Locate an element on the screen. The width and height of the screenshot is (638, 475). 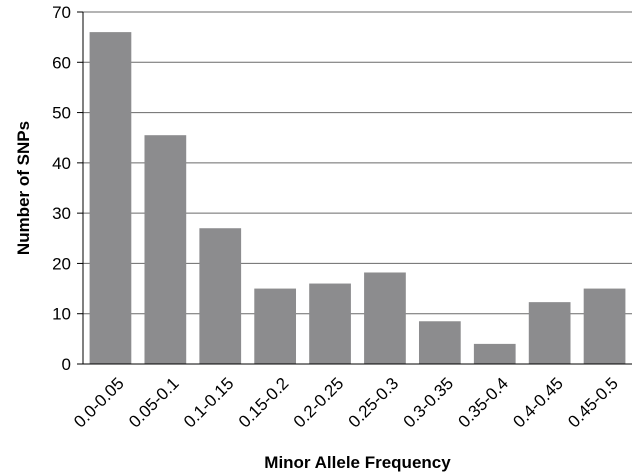
bar-0.25-0.3 is located at coordinates (385, 318).